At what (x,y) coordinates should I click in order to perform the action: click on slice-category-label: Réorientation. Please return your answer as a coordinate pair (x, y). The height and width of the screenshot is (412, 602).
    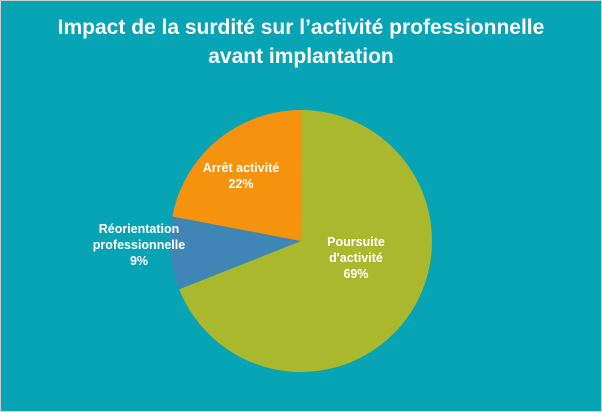
    Looking at the image, I should click on (139, 229).